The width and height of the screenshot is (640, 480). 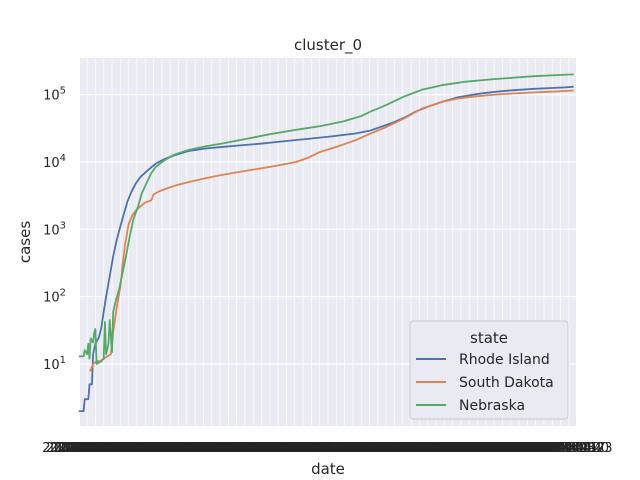 What do you see at coordinates (354, 448) in the screenshot?
I see `x-tick-label: 2020-10-19` at bounding box center [354, 448].